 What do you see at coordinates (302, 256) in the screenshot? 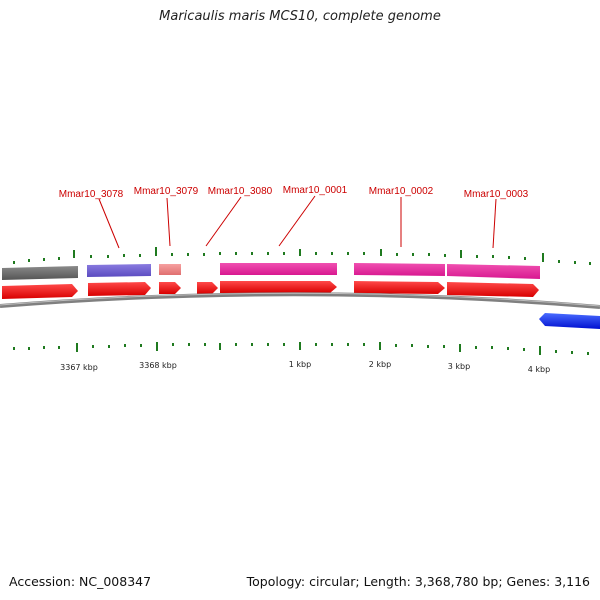
I see `upper-tick-row` at bounding box center [302, 256].